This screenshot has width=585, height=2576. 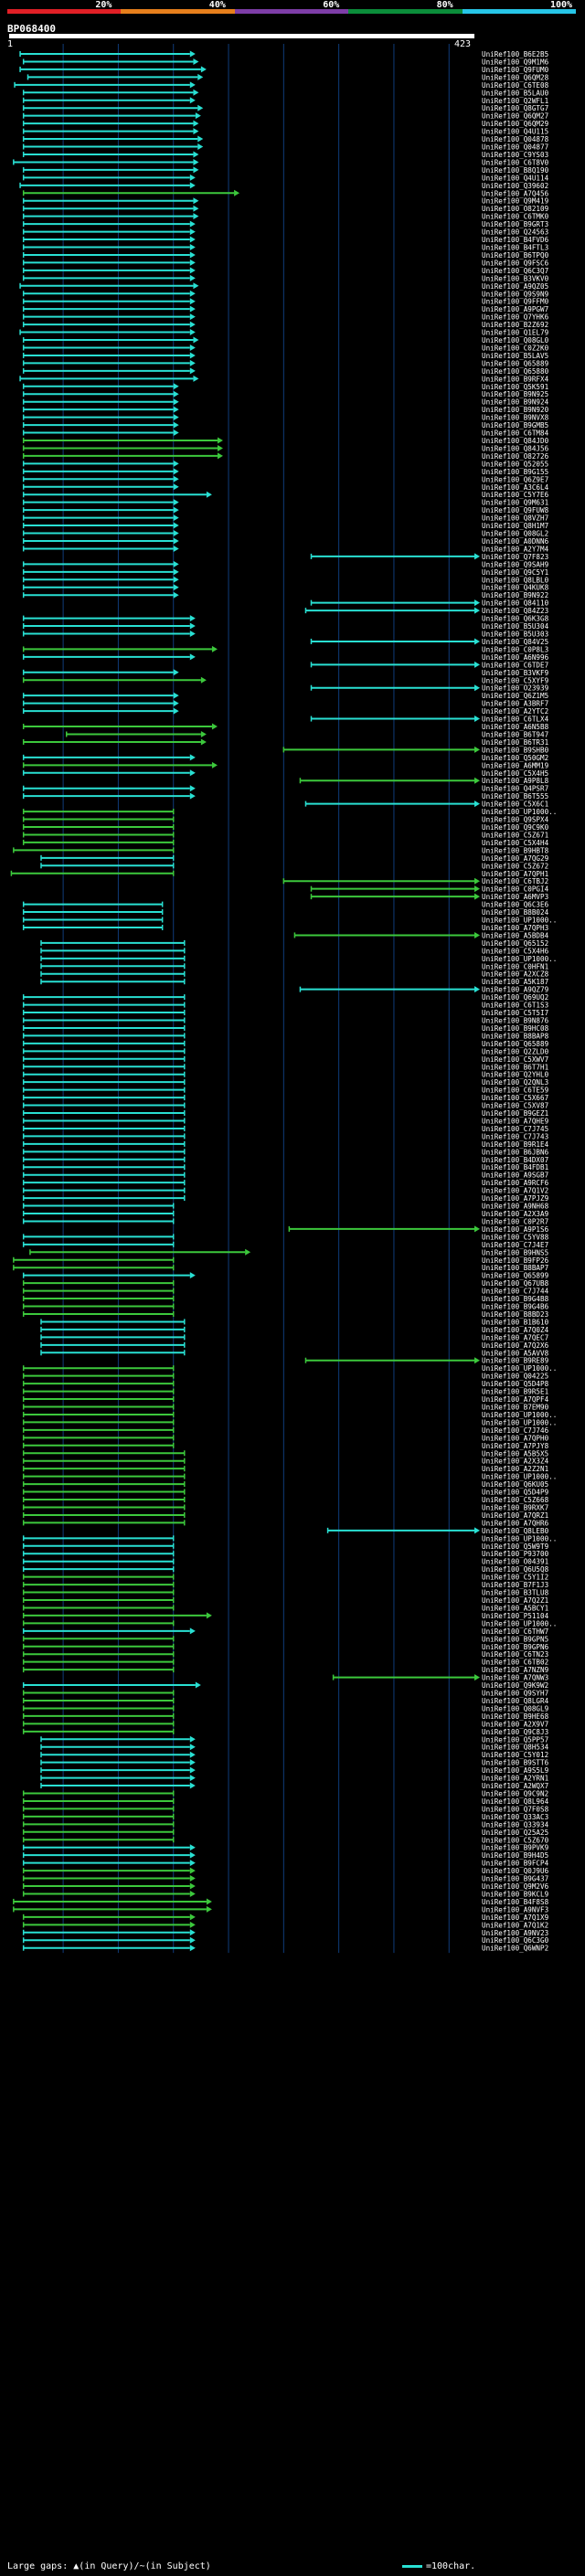 What do you see at coordinates (285, 387) in the screenshot?
I see `hit-row: UniRef100_Q5K591` at bounding box center [285, 387].